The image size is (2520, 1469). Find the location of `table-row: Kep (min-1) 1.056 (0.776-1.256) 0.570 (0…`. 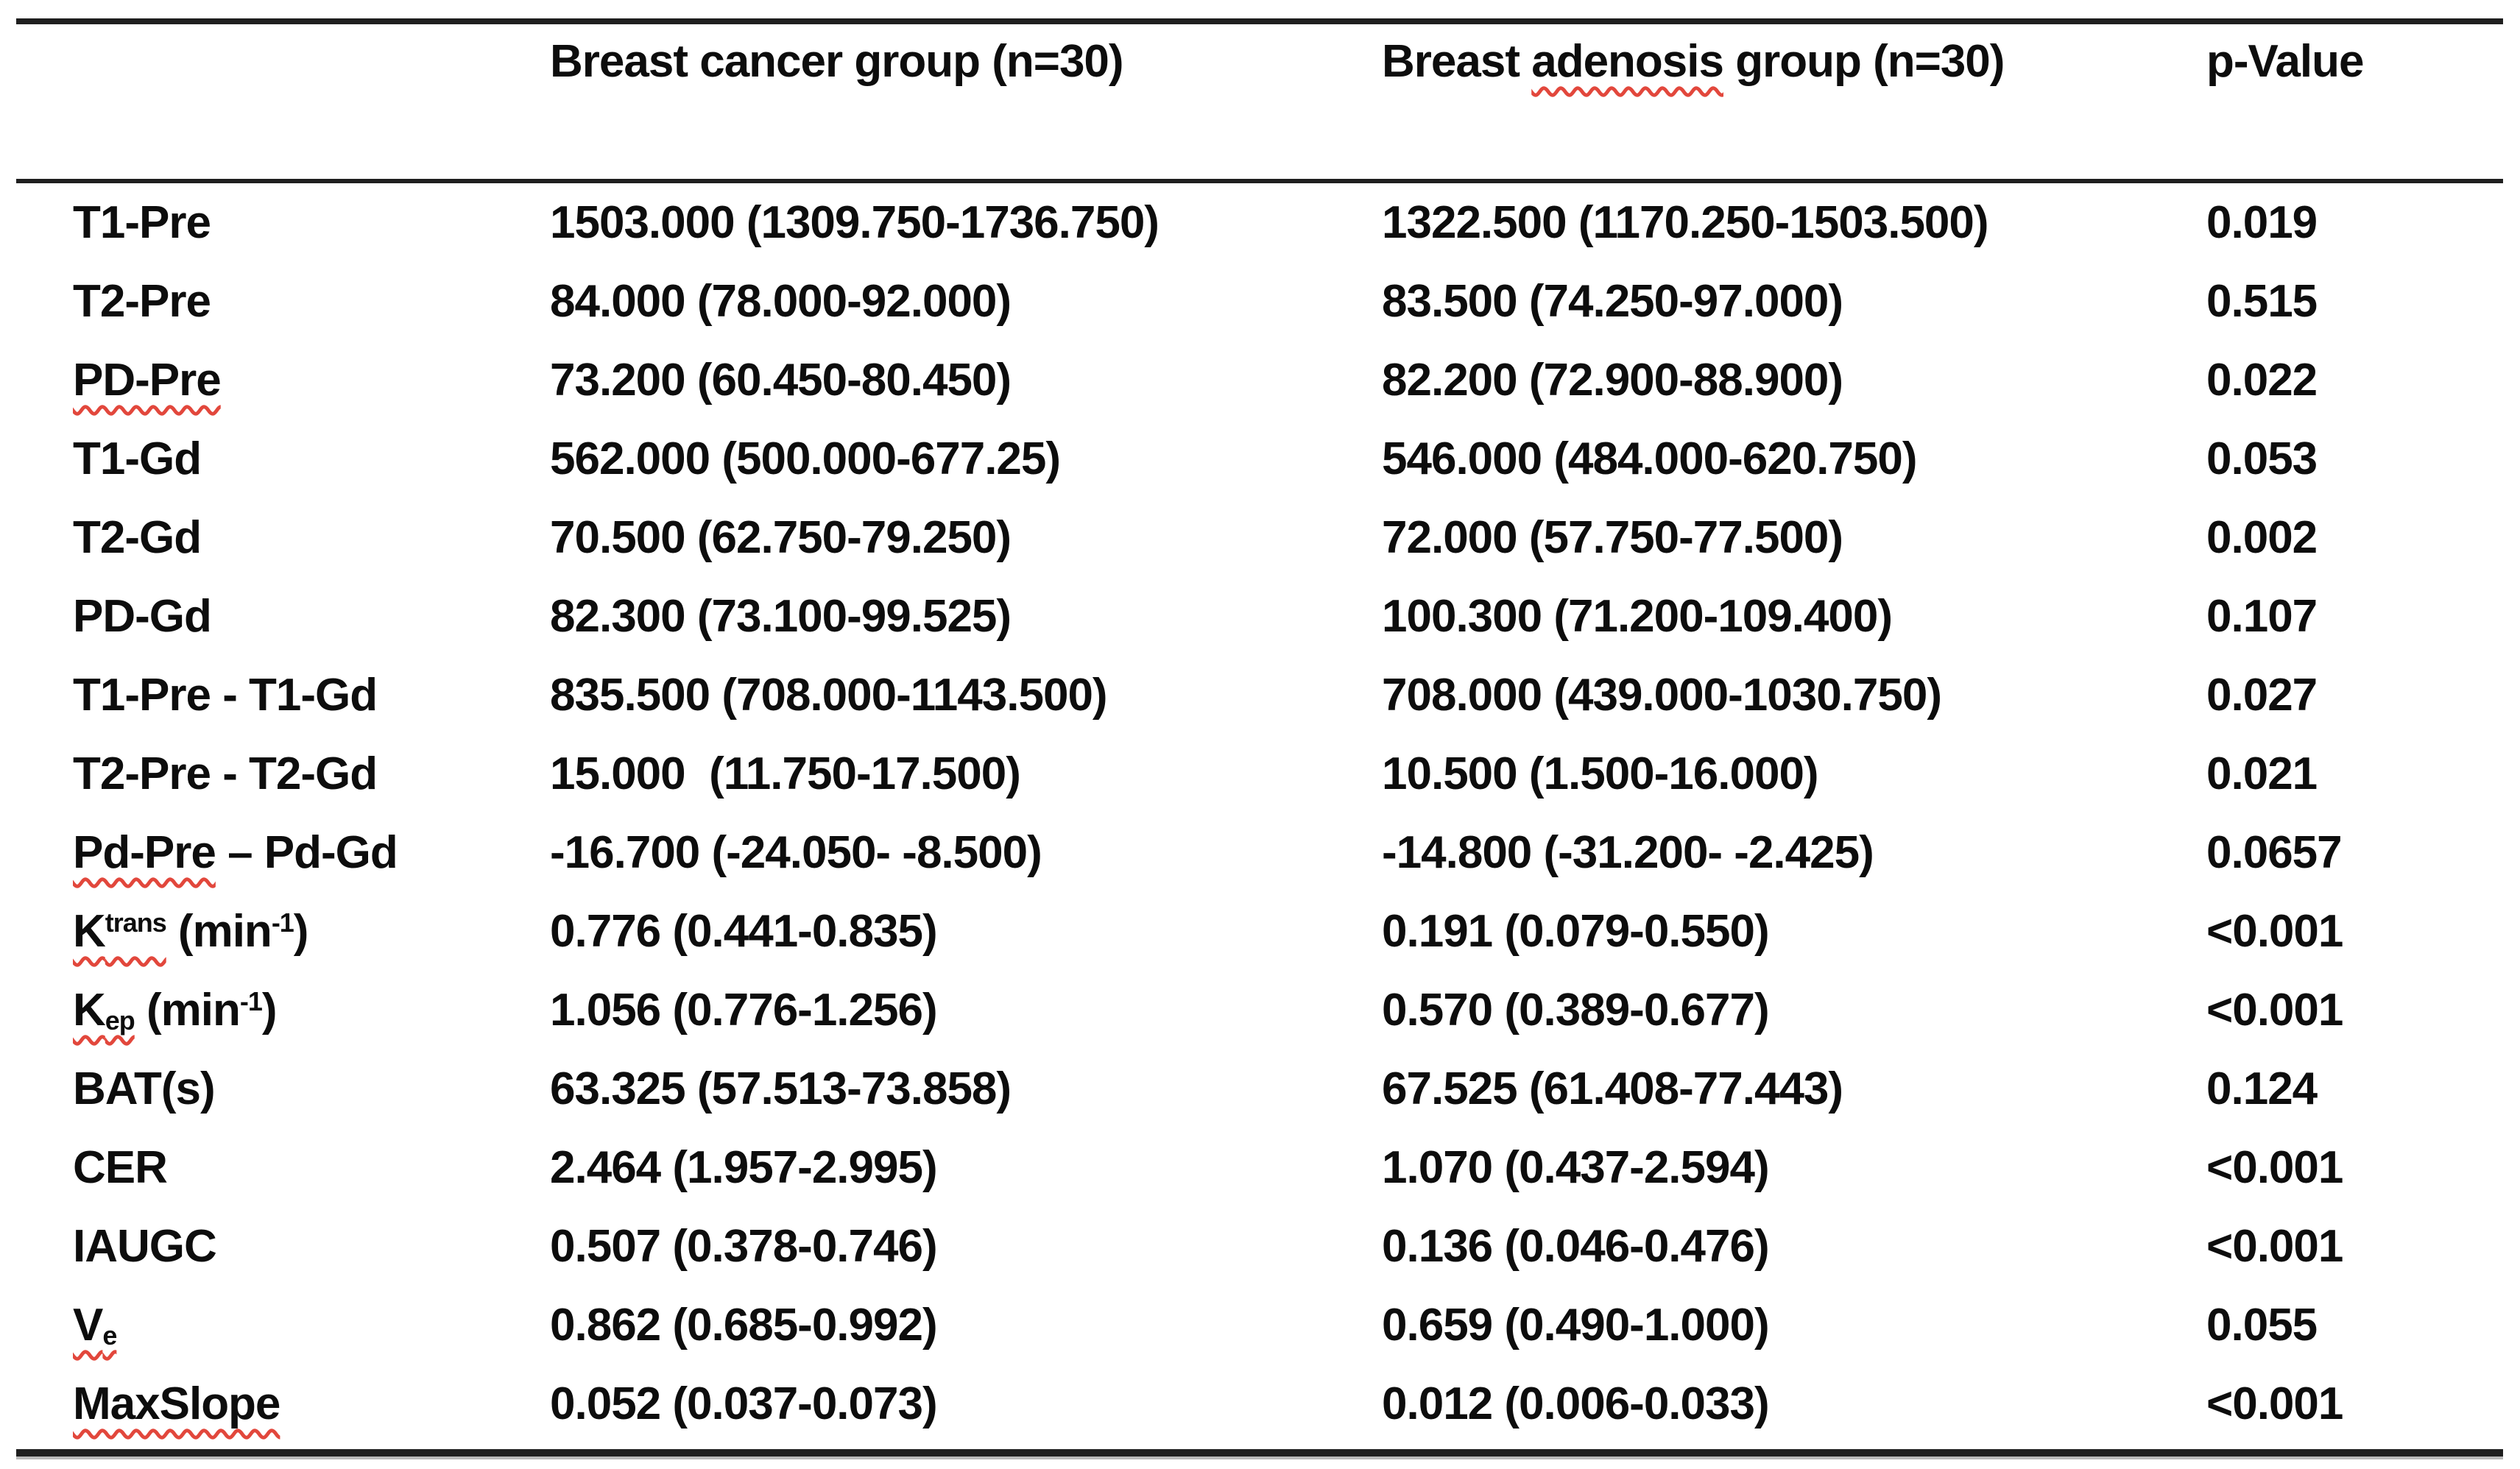

table-row: Kep (min-1) 1.056 (0.776-1.256) 0.570 (0… is located at coordinates (1259, 1010).